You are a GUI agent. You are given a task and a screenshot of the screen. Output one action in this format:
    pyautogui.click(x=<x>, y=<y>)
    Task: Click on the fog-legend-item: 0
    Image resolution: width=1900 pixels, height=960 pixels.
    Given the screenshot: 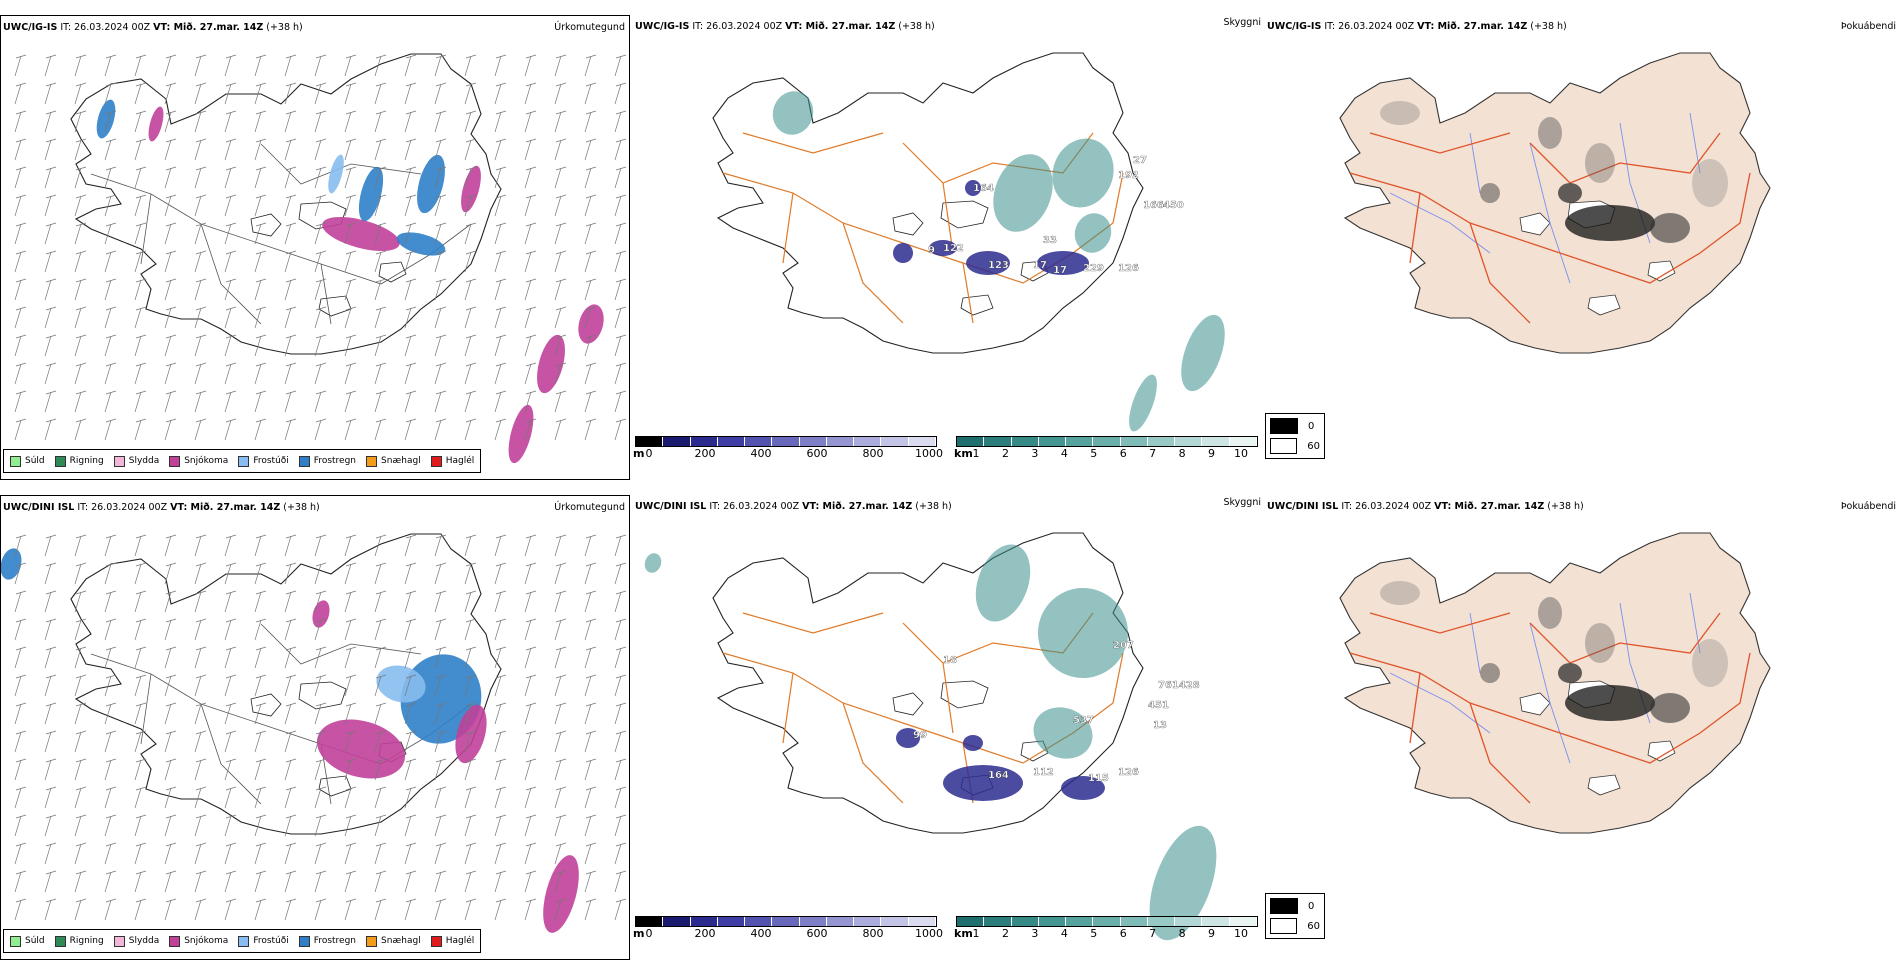 What is the action you would take?
    pyautogui.click(x=1295, y=906)
    